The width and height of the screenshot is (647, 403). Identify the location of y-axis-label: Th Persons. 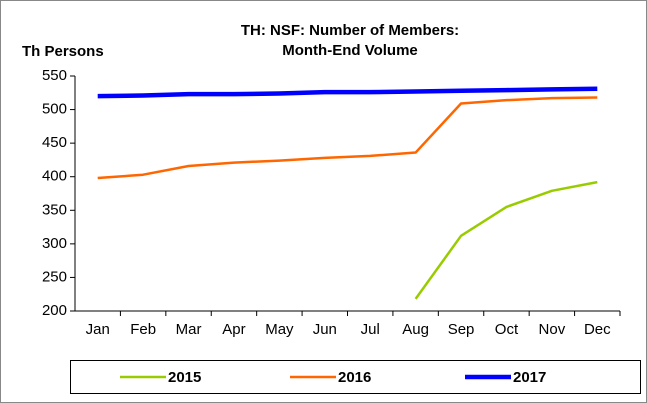
(63, 51).